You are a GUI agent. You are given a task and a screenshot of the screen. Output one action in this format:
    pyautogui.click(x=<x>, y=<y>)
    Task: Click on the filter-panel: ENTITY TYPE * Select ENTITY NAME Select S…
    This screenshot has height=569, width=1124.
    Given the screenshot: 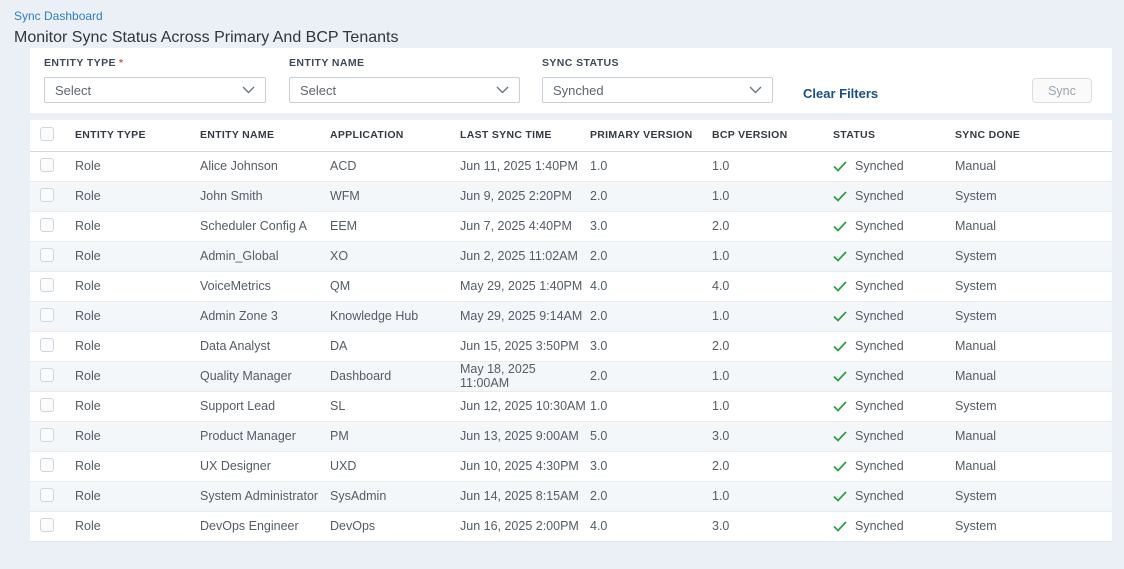 What is the action you would take?
    pyautogui.click(x=571, y=80)
    